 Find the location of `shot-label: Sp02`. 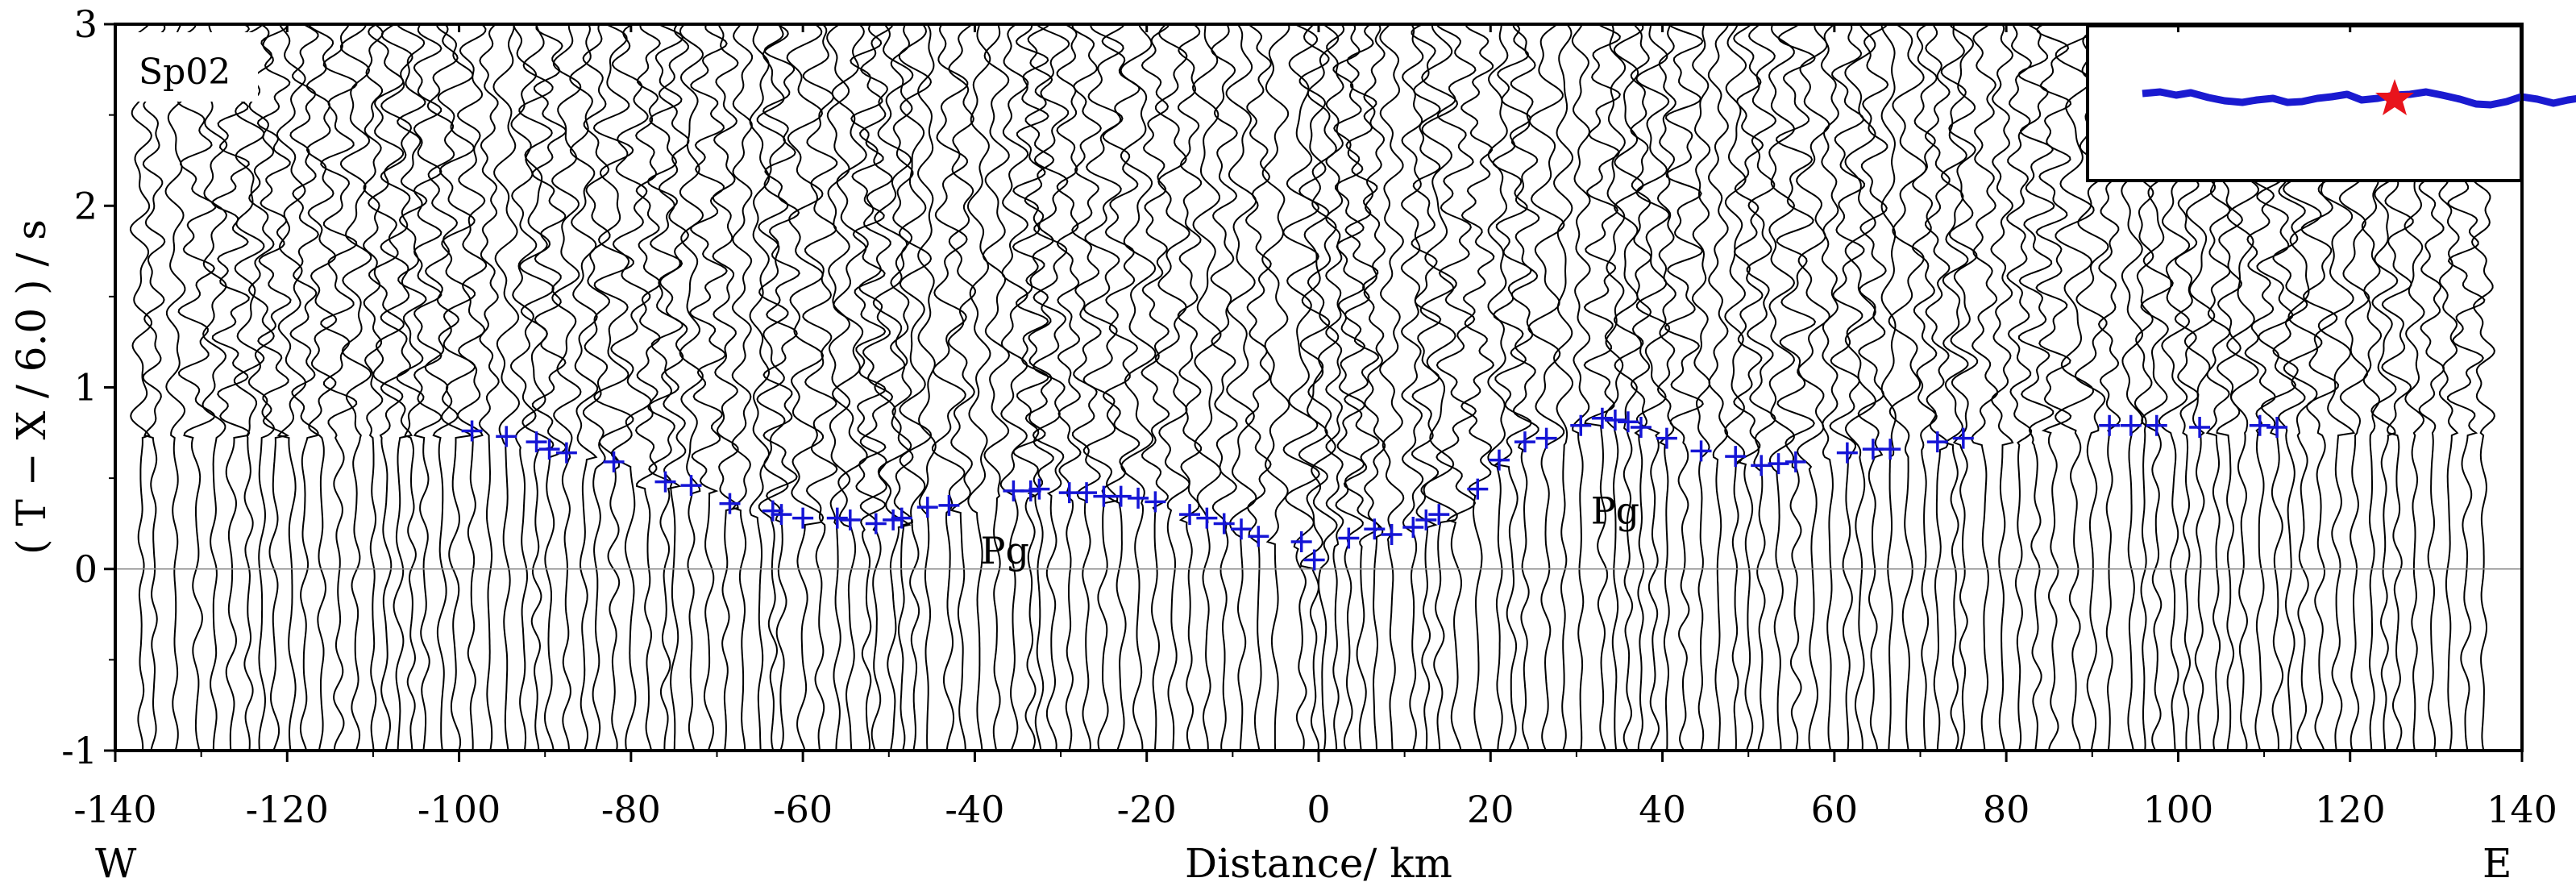

shot-label: Sp02 is located at coordinates (185, 72).